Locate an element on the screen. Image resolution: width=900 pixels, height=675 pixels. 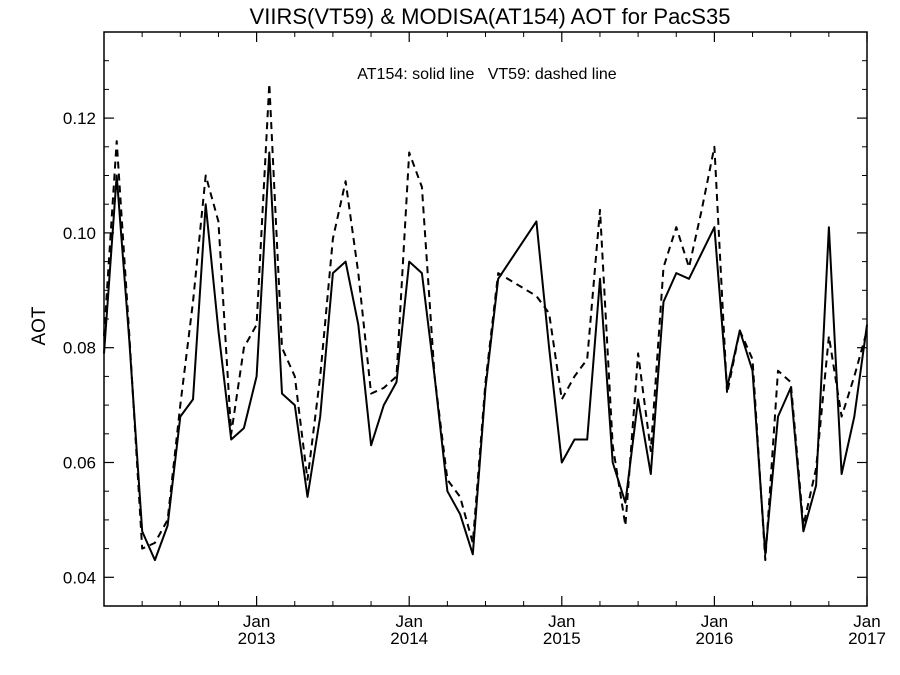
y-tick-label: 0.08 is located at coordinates (79, 348).